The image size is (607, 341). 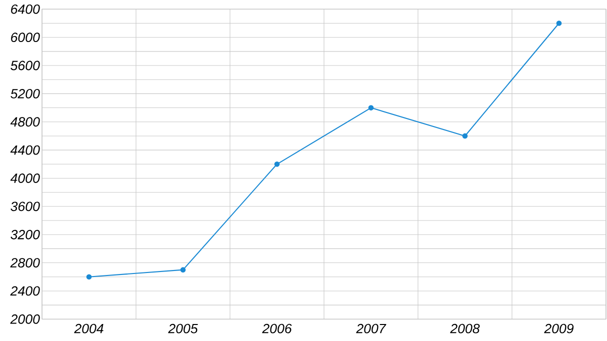 What do you see at coordinates (183, 329) in the screenshot?
I see `x-tick-label: 2005` at bounding box center [183, 329].